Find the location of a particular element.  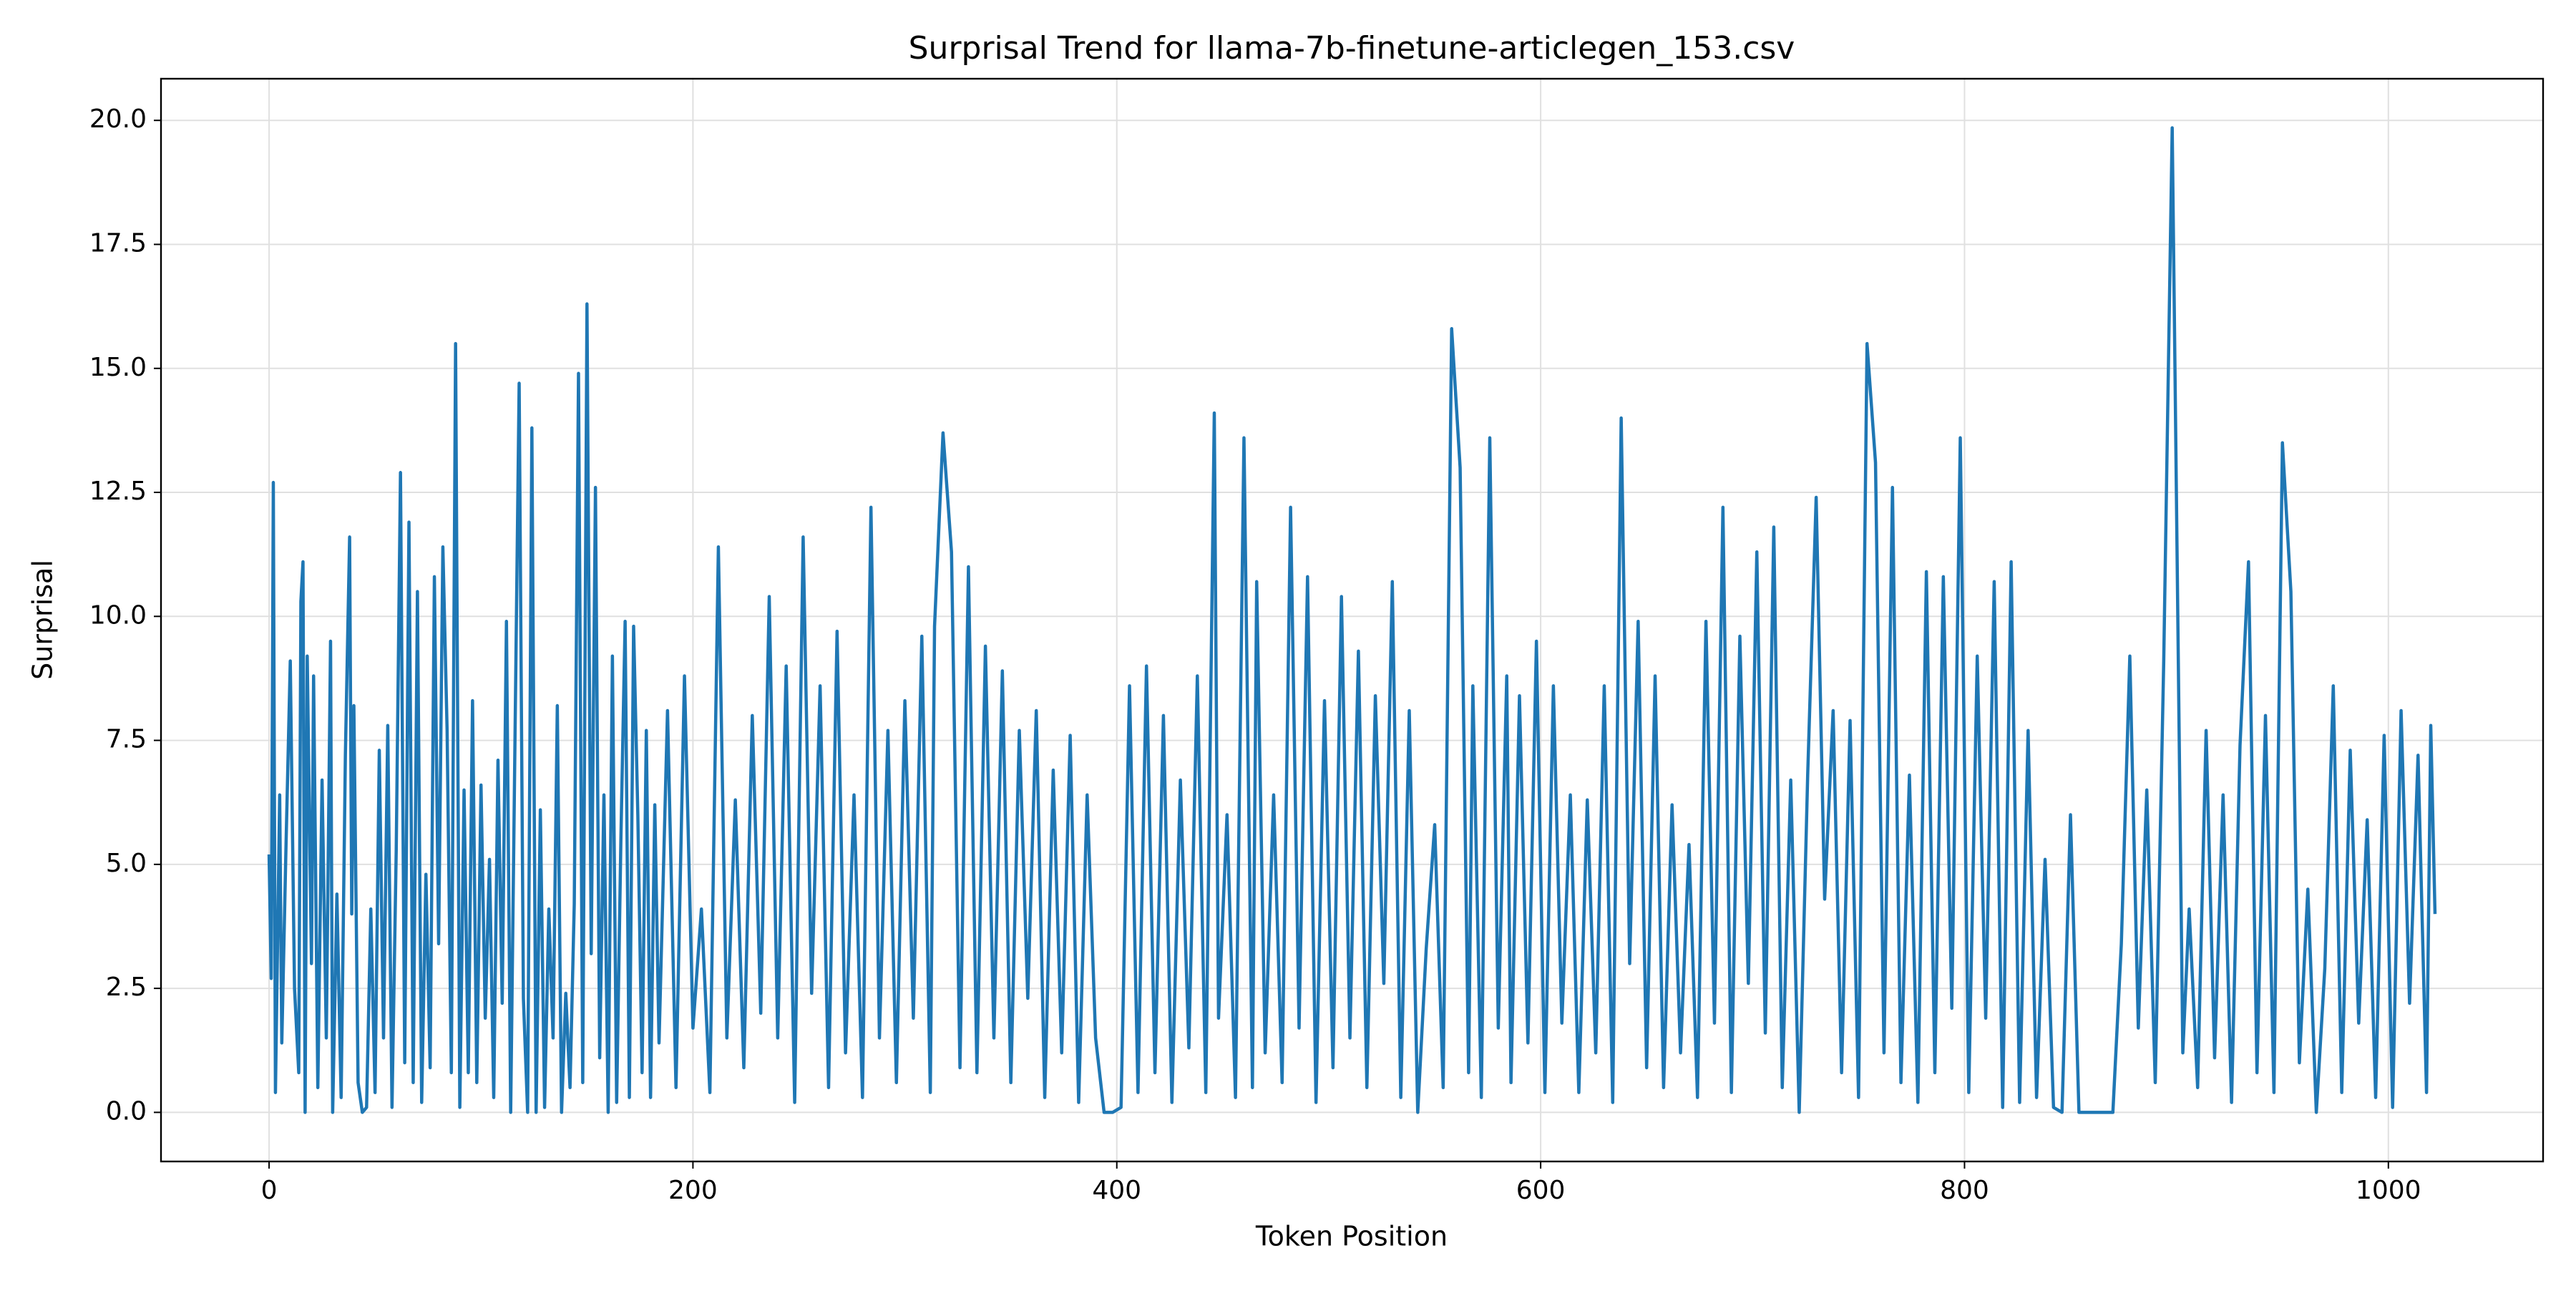

x-tick-label: 1000 is located at coordinates (2388, 1190).